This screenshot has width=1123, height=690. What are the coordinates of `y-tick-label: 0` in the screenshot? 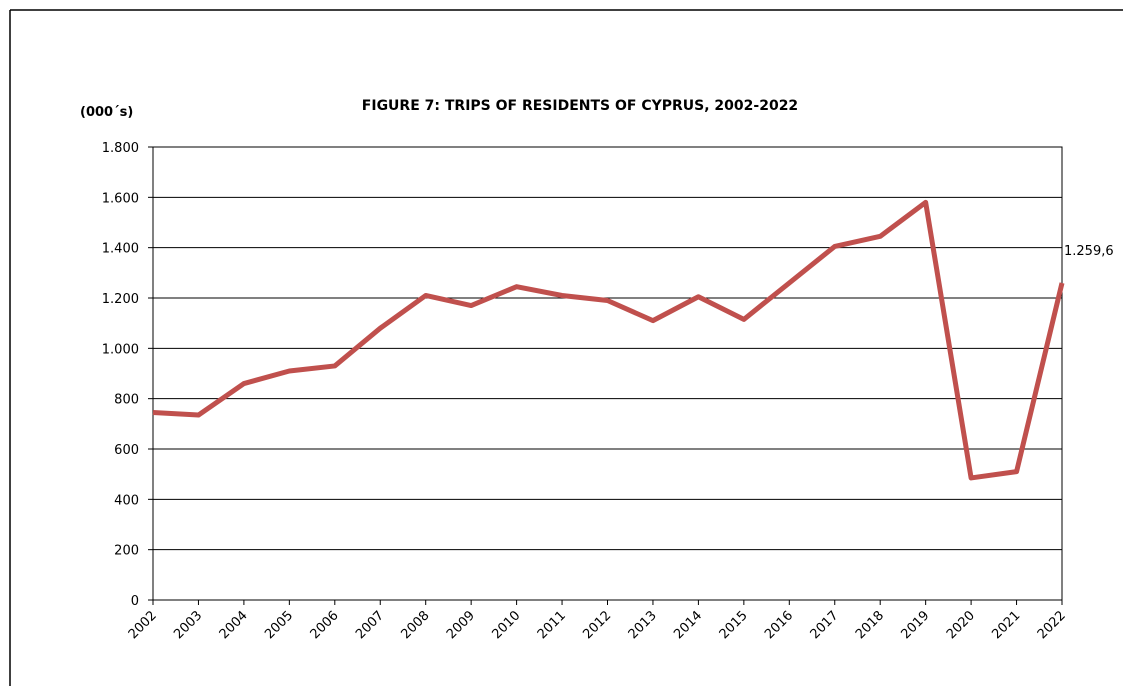 It's located at (135, 601).